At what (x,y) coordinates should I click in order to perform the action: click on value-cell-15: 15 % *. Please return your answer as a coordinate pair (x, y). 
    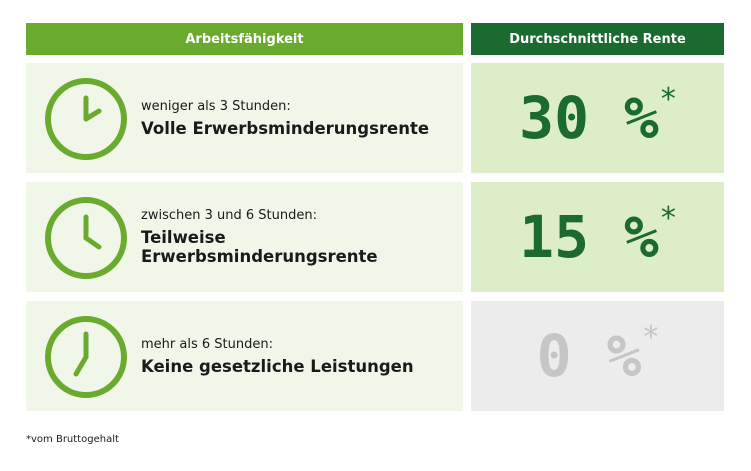
    Looking at the image, I should click on (597, 237).